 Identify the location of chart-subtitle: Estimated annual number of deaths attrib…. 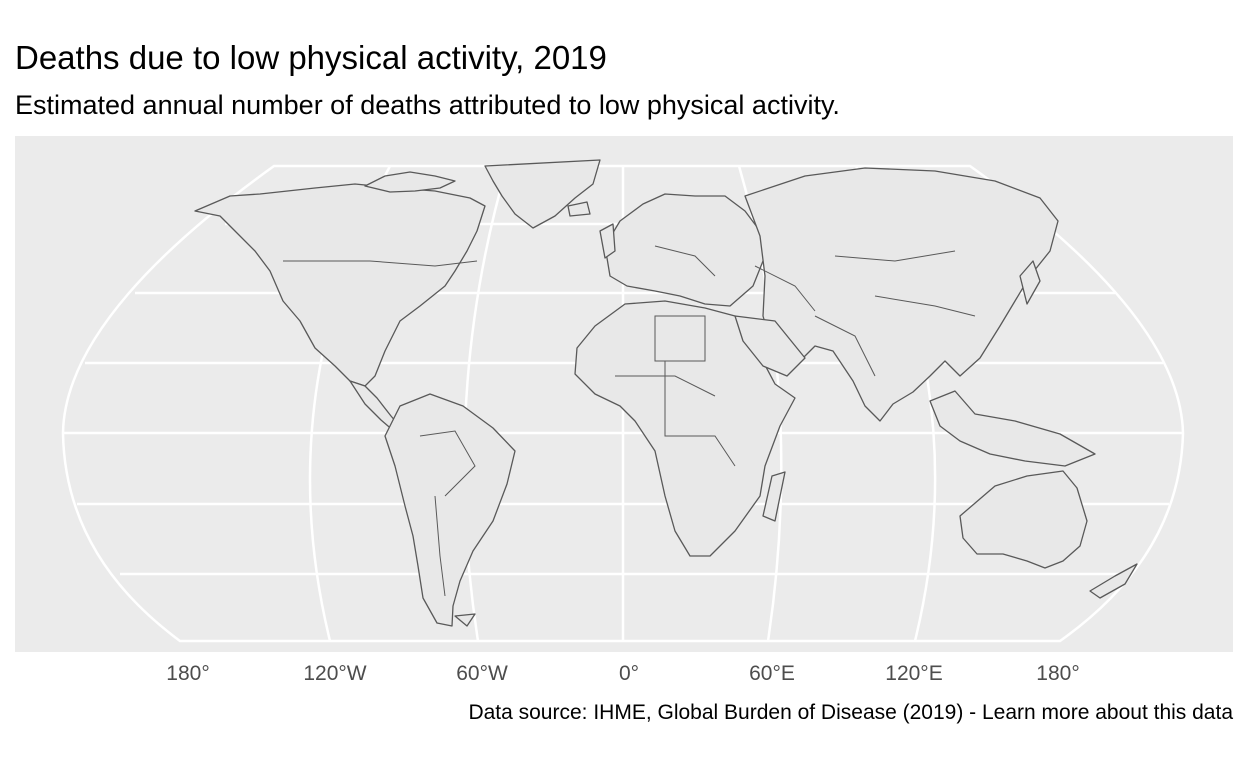
(427, 105).